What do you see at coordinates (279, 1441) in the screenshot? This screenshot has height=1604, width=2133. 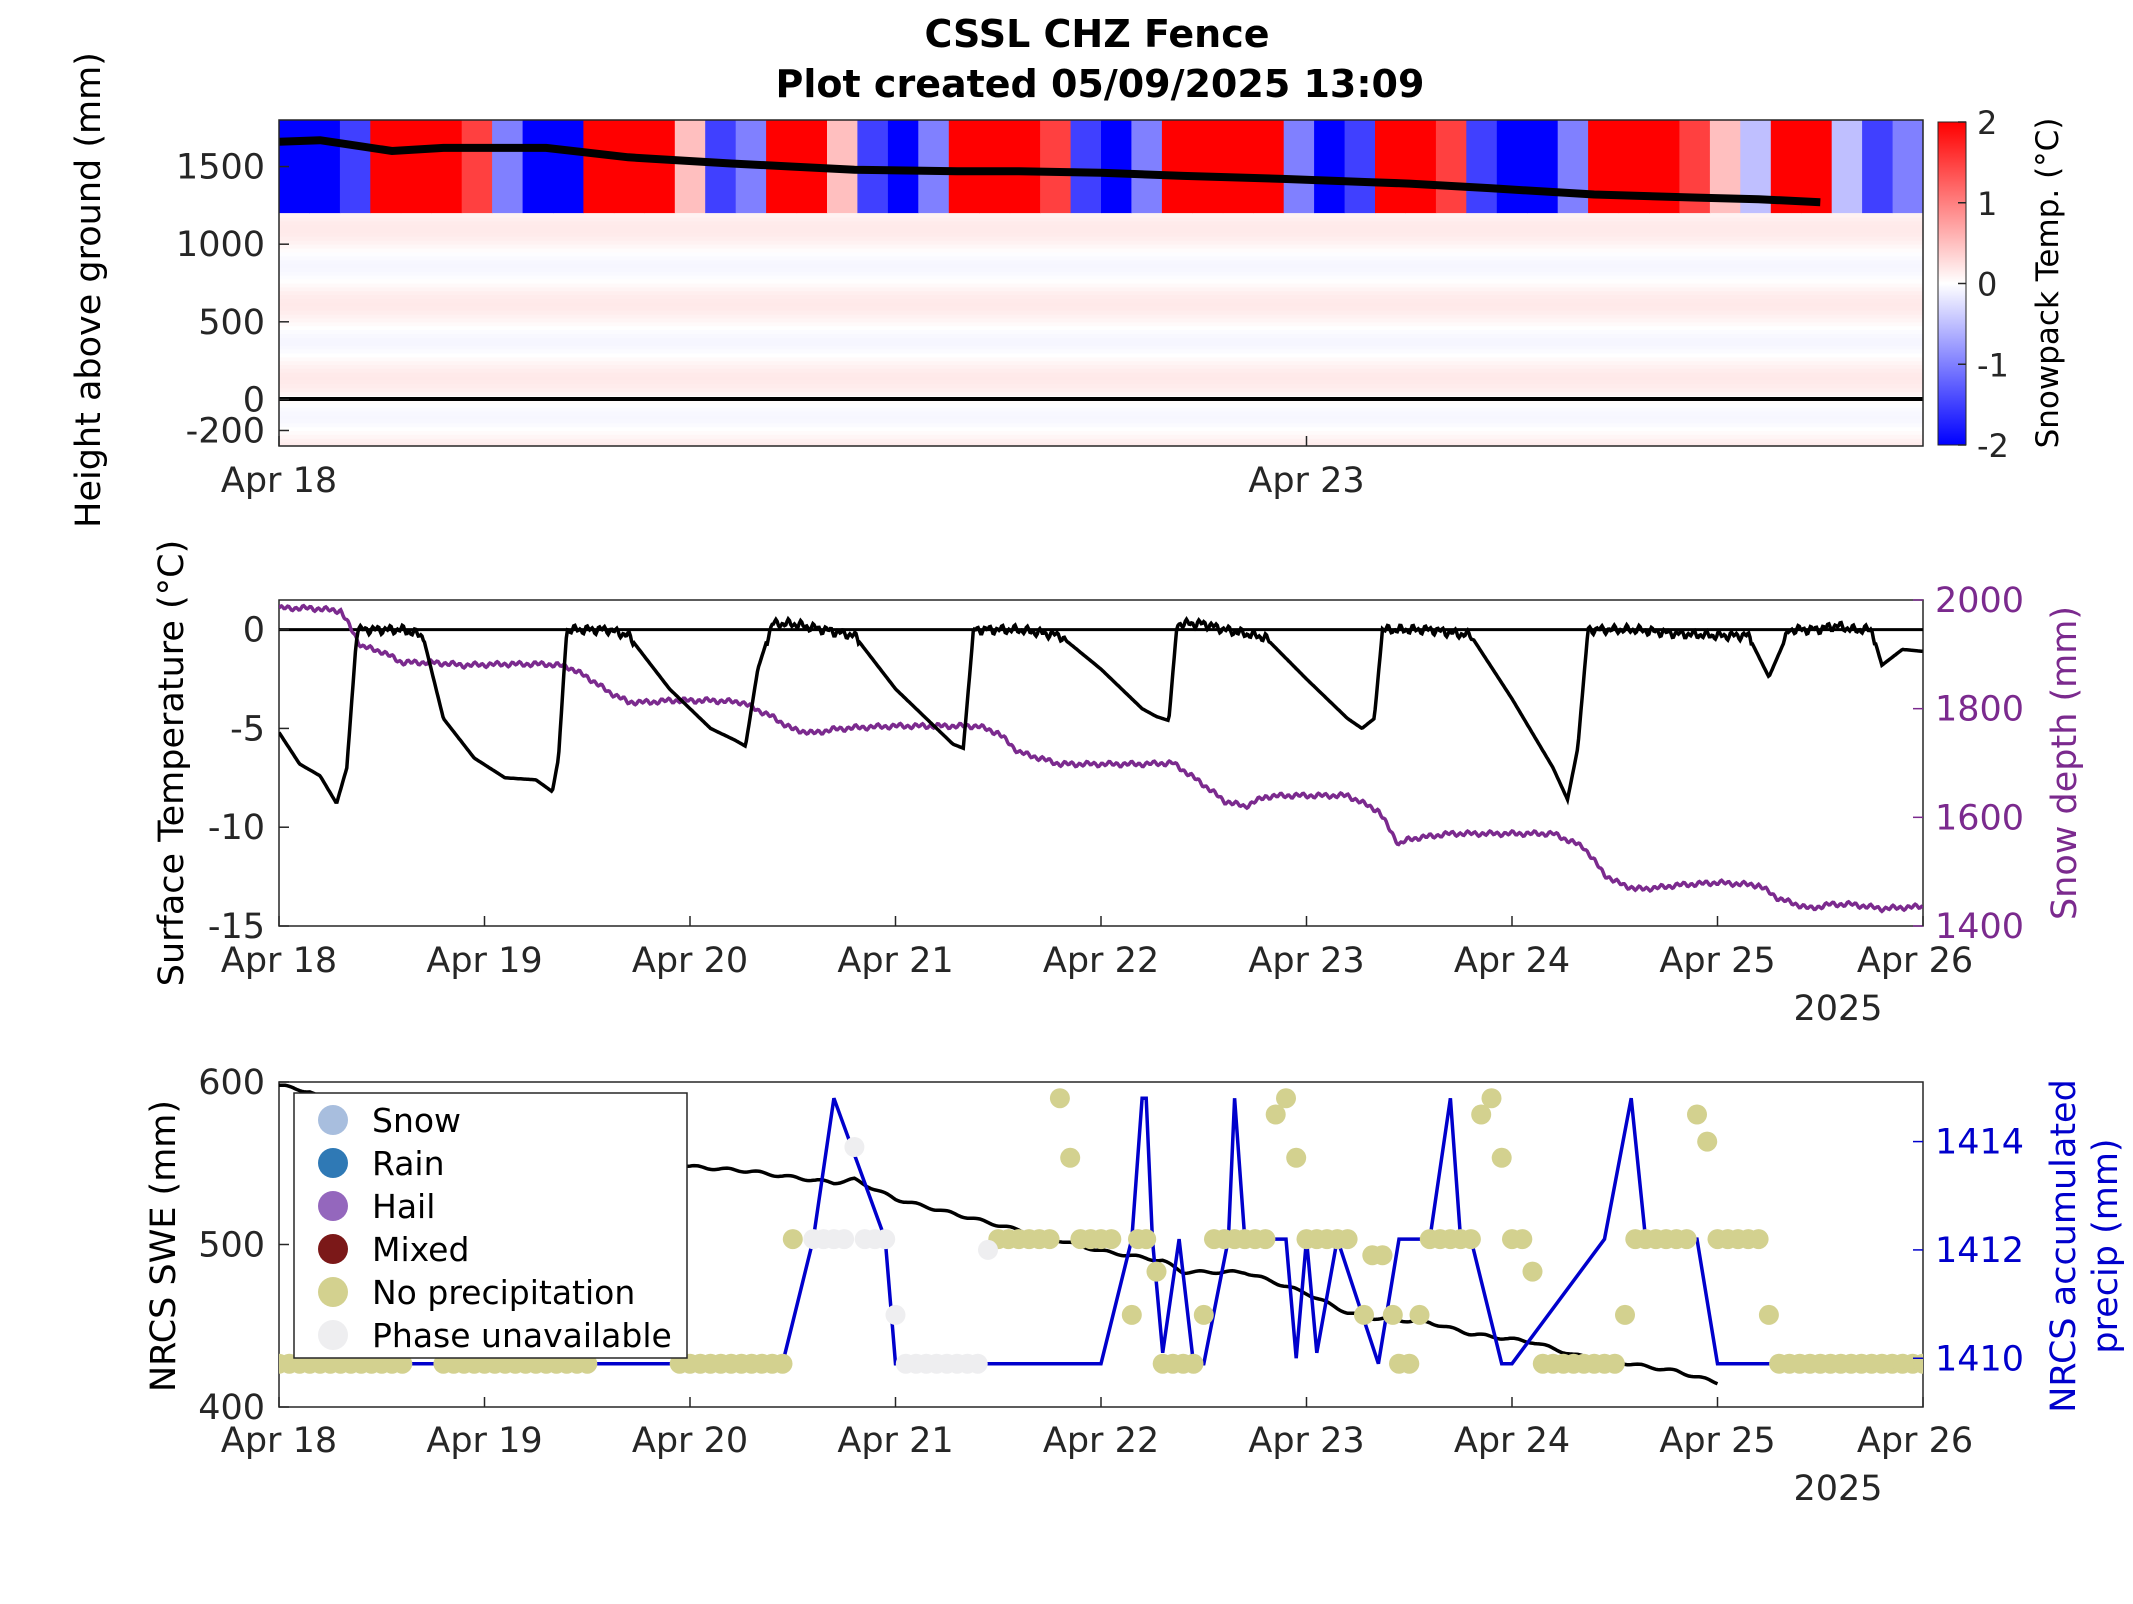 I see `panel3-xtick-label: Apr 18` at bounding box center [279, 1441].